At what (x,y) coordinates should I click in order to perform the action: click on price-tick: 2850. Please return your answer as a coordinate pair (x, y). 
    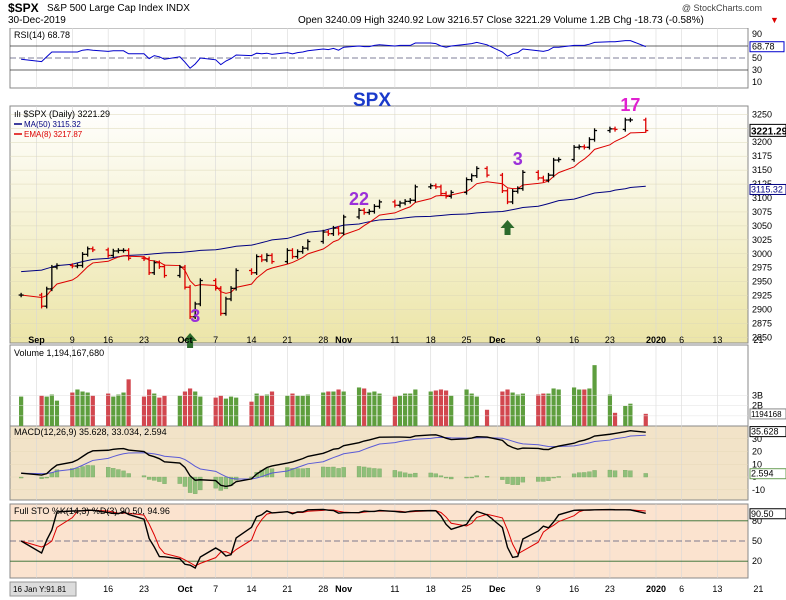
    Looking at the image, I should click on (762, 337).